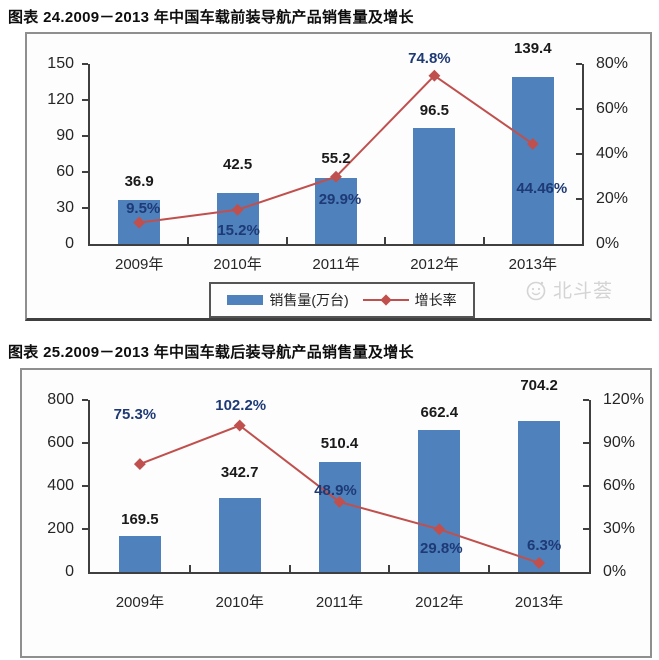  Describe the element at coordinates (336, 158) in the screenshot. I see `bar-value-label: 55.2` at that location.